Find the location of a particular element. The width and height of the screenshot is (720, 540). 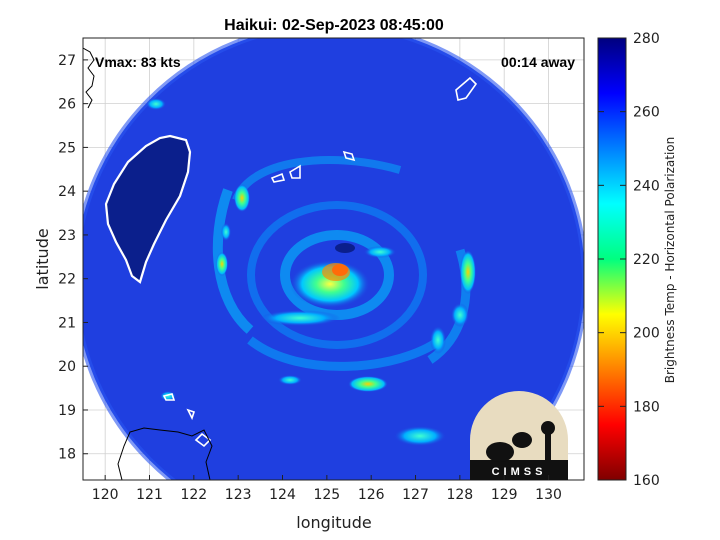

y-tick-label: 27 is located at coordinates (67, 61).